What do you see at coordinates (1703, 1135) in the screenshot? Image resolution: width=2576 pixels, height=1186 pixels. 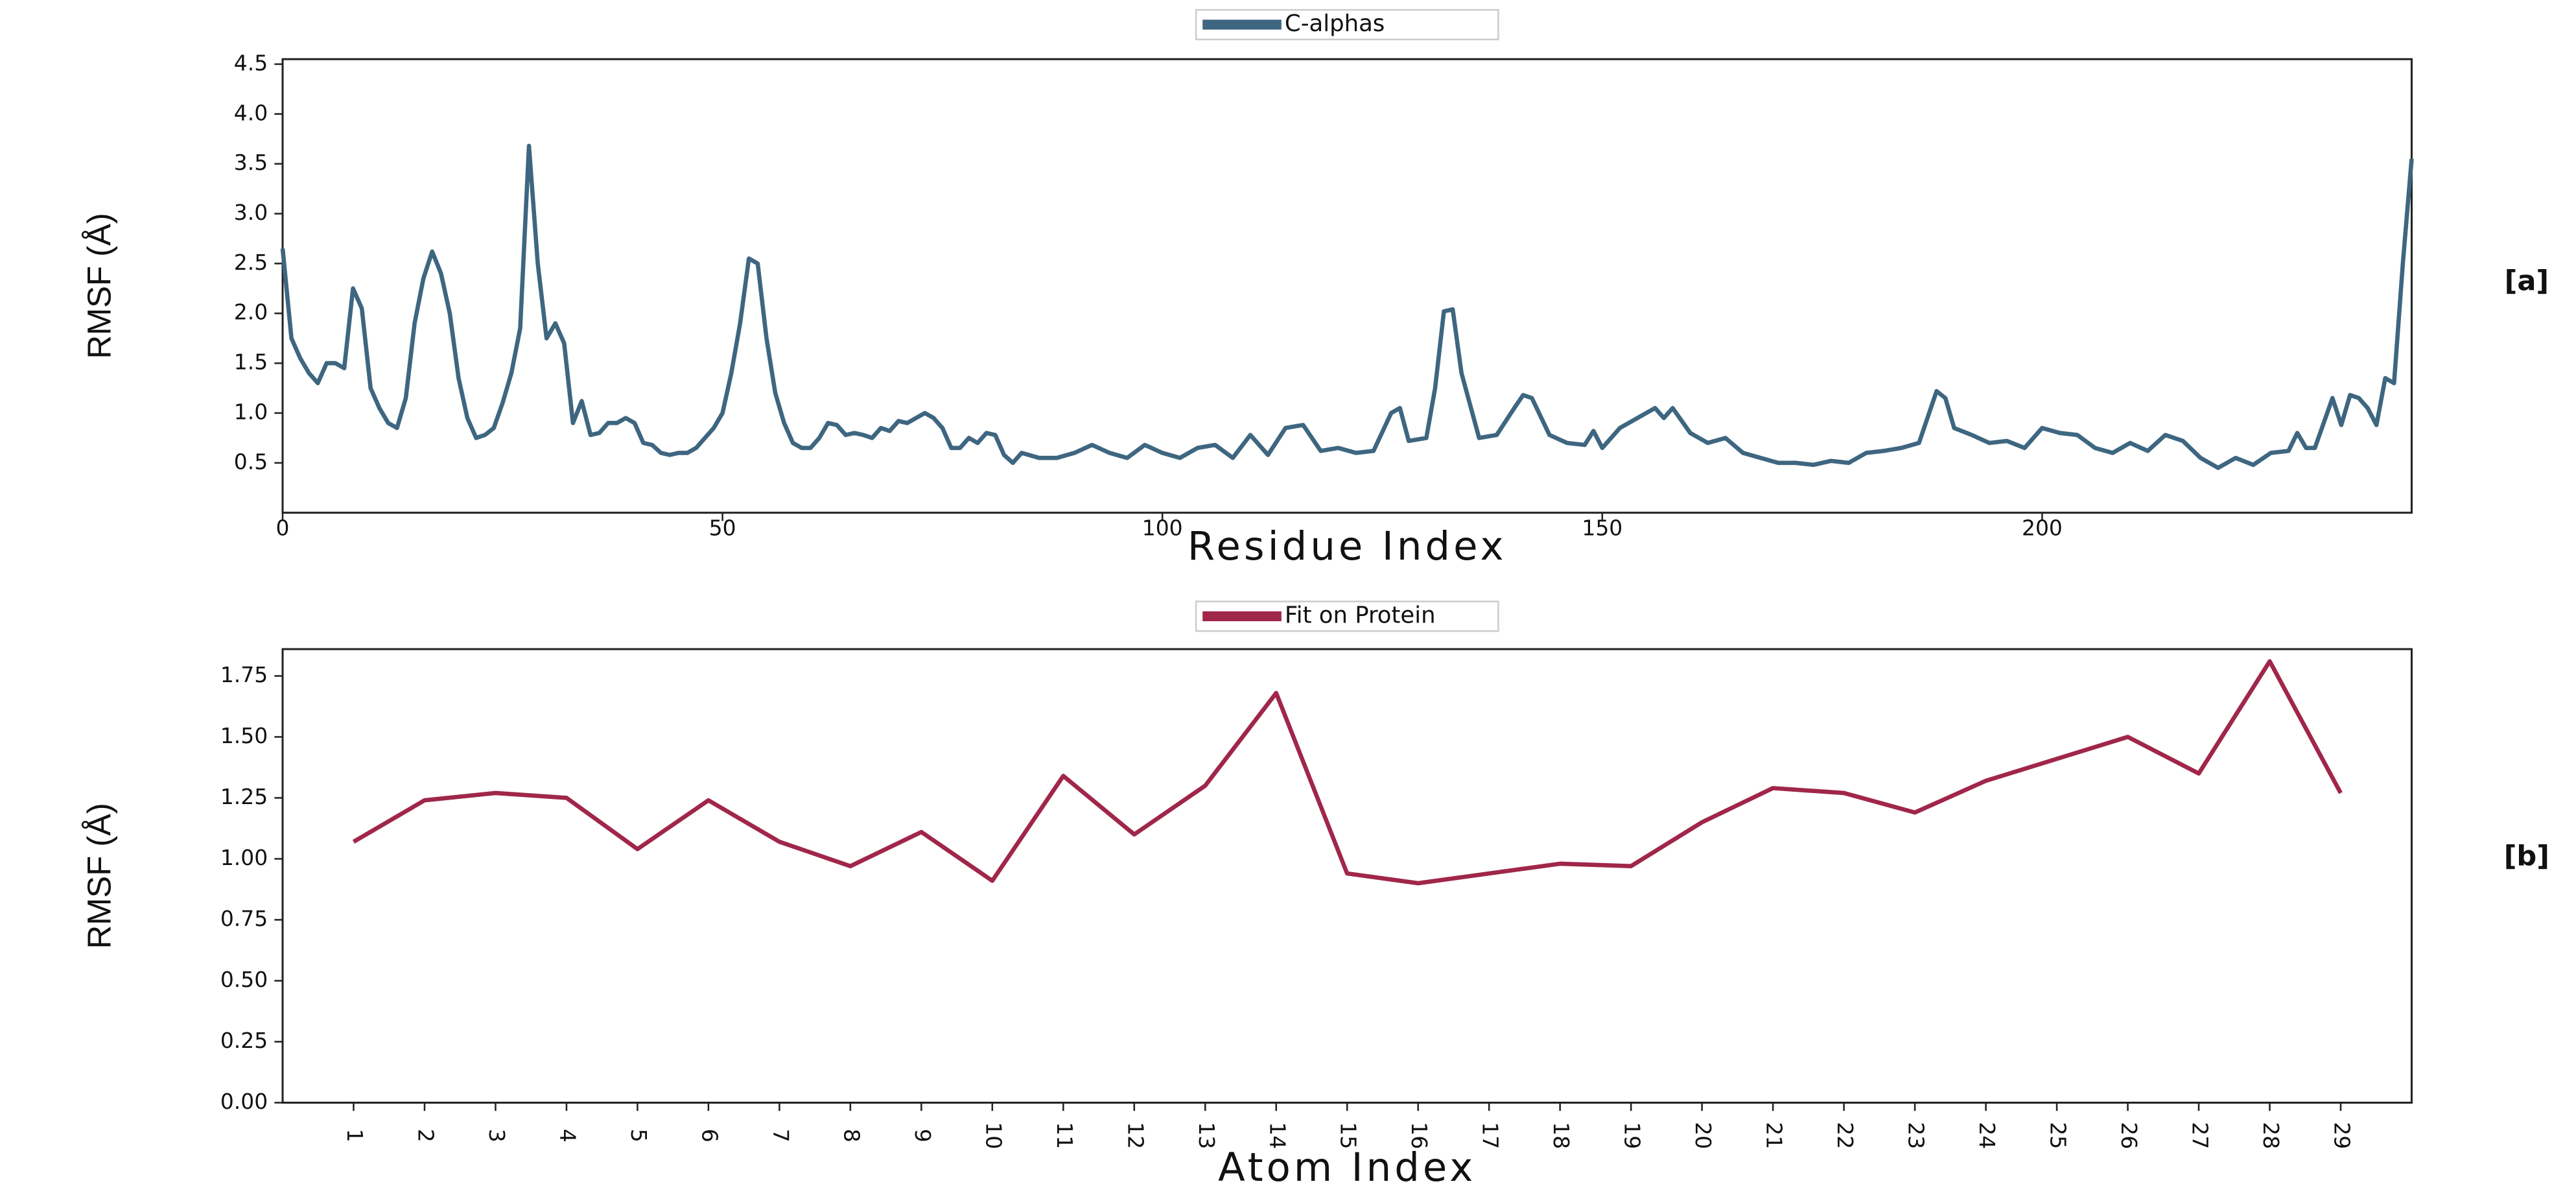 I see `x-tick-label: 20` at bounding box center [1703, 1135].